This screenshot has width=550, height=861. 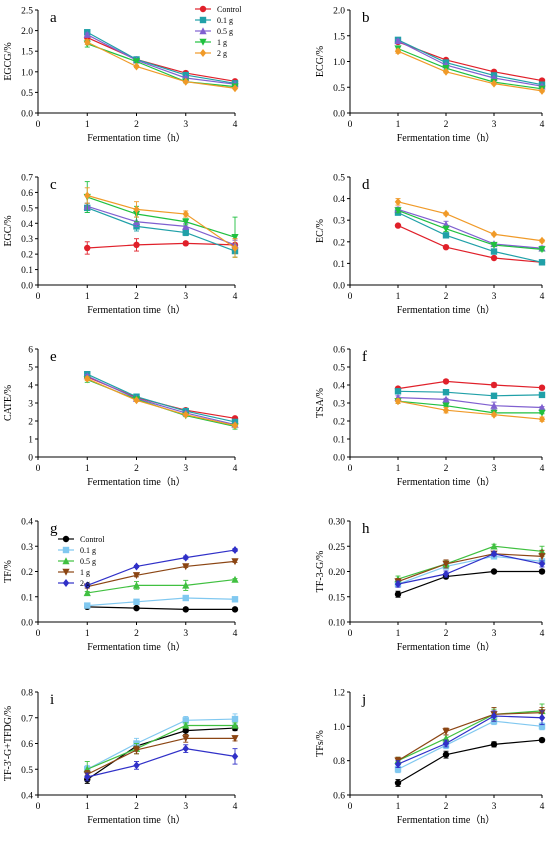 What do you see at coordinates (30, 369) in the screenshot?
I see `y-tick-label: 5` at bounding box center [30, 369].